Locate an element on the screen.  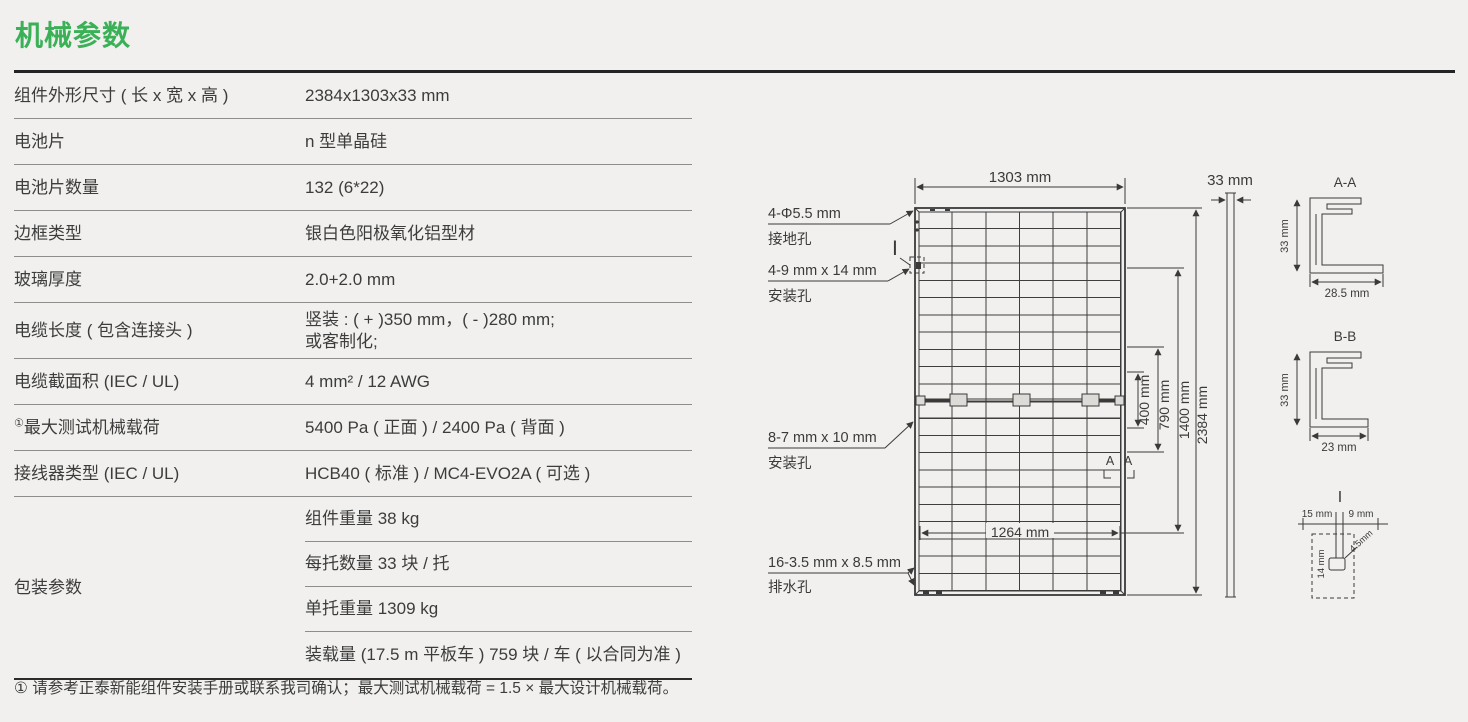
section-aa-height: 33 mm is located at coordinates (1285, 236).